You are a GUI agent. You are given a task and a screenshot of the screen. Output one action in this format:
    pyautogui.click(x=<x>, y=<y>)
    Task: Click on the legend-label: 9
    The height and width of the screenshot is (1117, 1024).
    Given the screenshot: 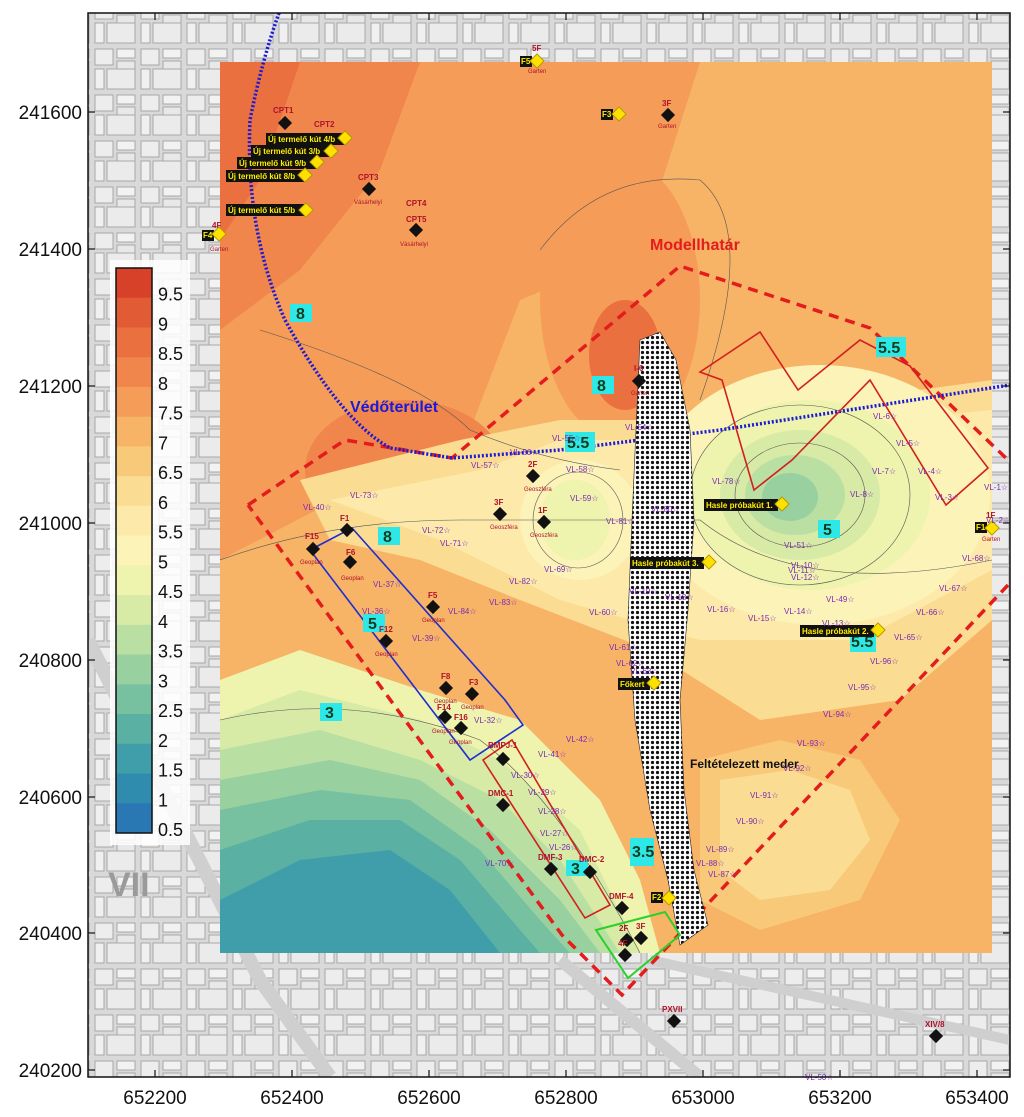 What is the action you would take?
    pyautogui.click(x=163, y=324)
    